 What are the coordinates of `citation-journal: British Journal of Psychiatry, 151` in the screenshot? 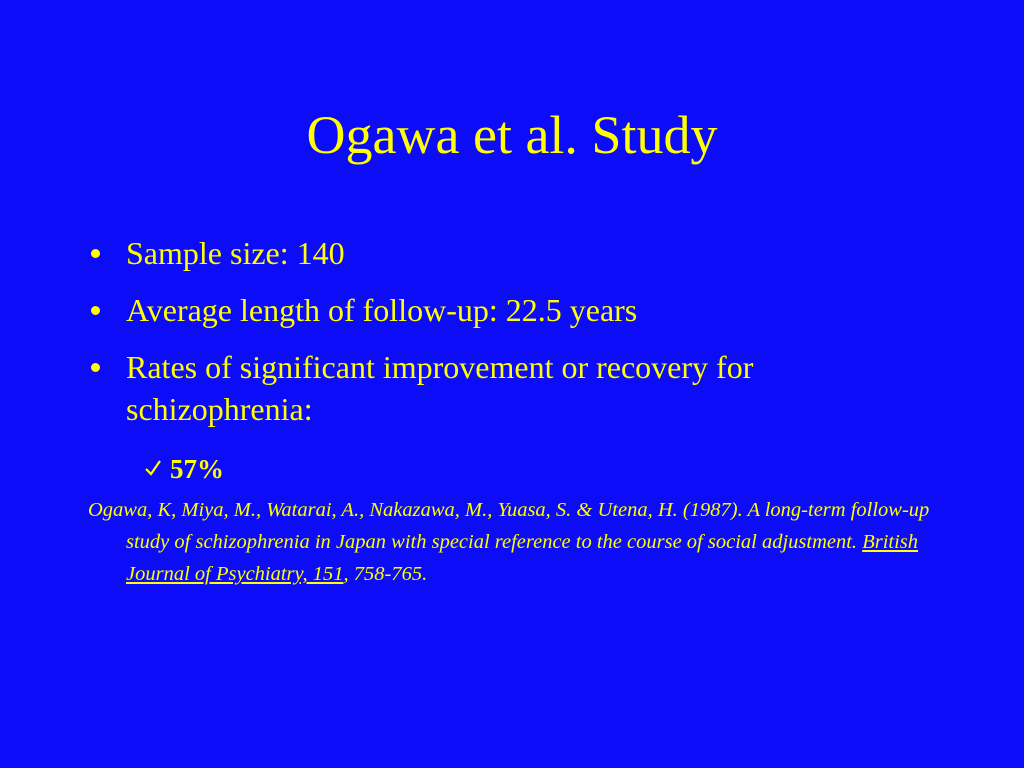 It's located at (522, 558).